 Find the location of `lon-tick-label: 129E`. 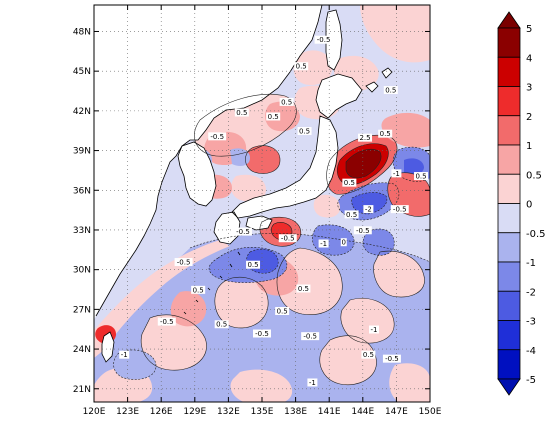

lon-tick-label: 129E is located at coordinates (194, 412).